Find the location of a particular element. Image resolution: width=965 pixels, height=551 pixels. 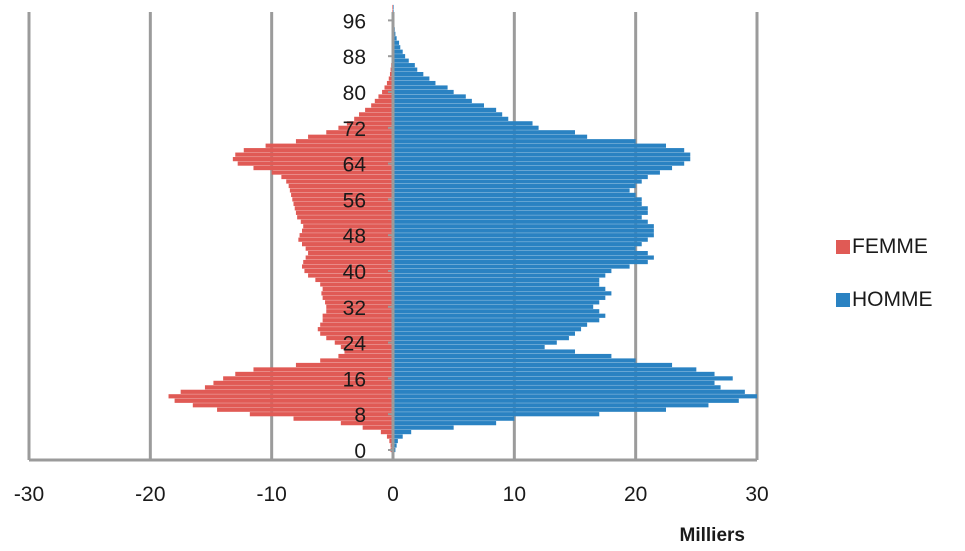

y-tick-label: 24 is located at coordinates (355, 344).